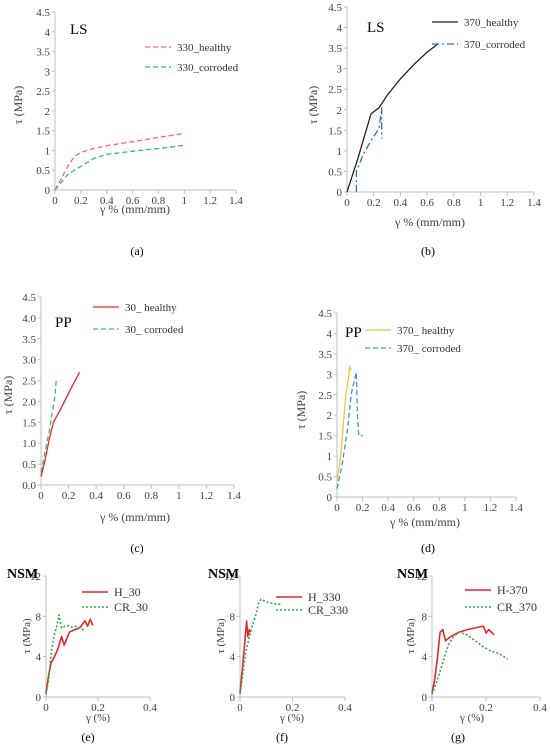  I want to click on panel-caption: (e), so click(87, 737).